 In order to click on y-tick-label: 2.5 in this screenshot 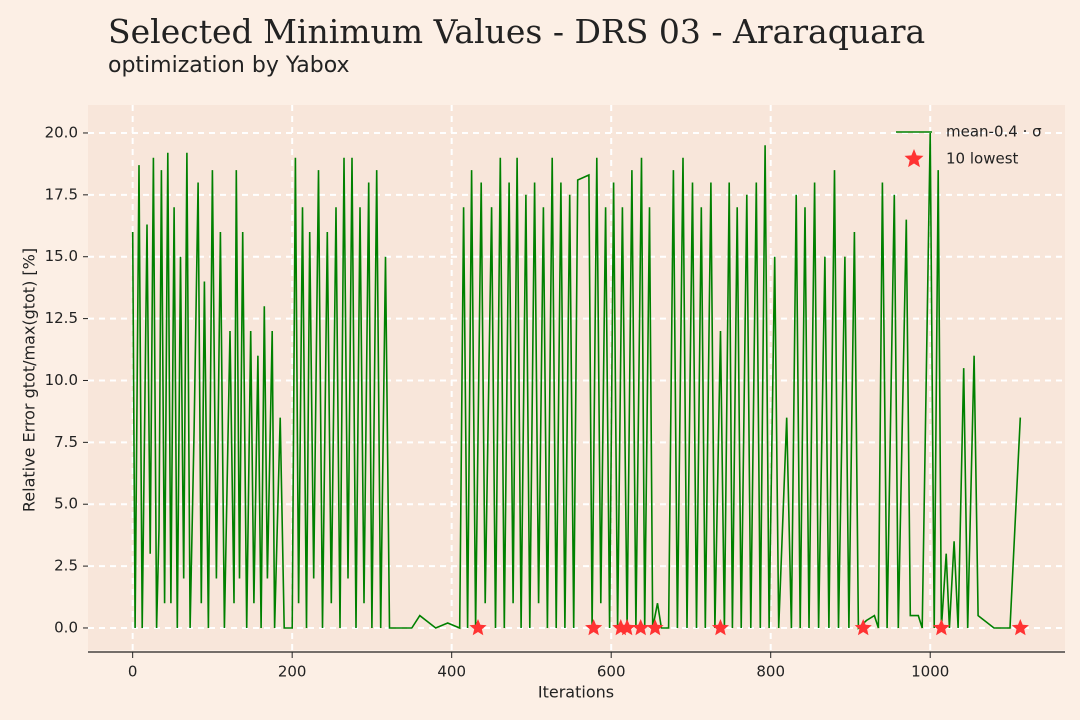, I will do `click(66, 566)`.